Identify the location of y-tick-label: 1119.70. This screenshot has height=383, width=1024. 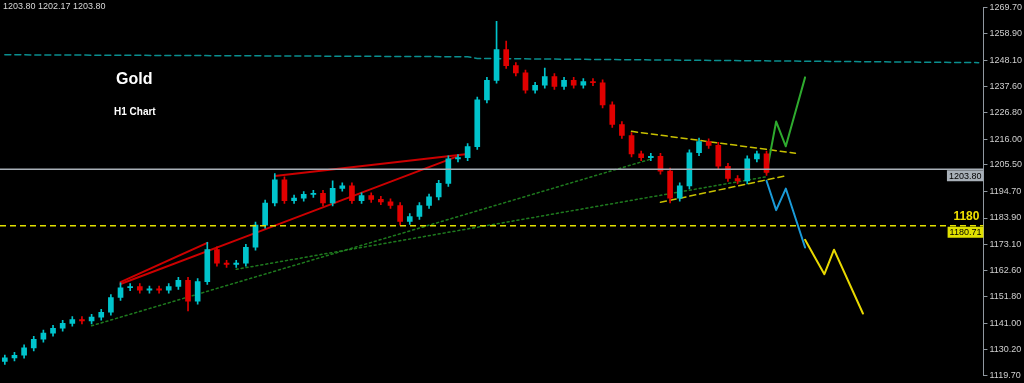
(1005, 375).